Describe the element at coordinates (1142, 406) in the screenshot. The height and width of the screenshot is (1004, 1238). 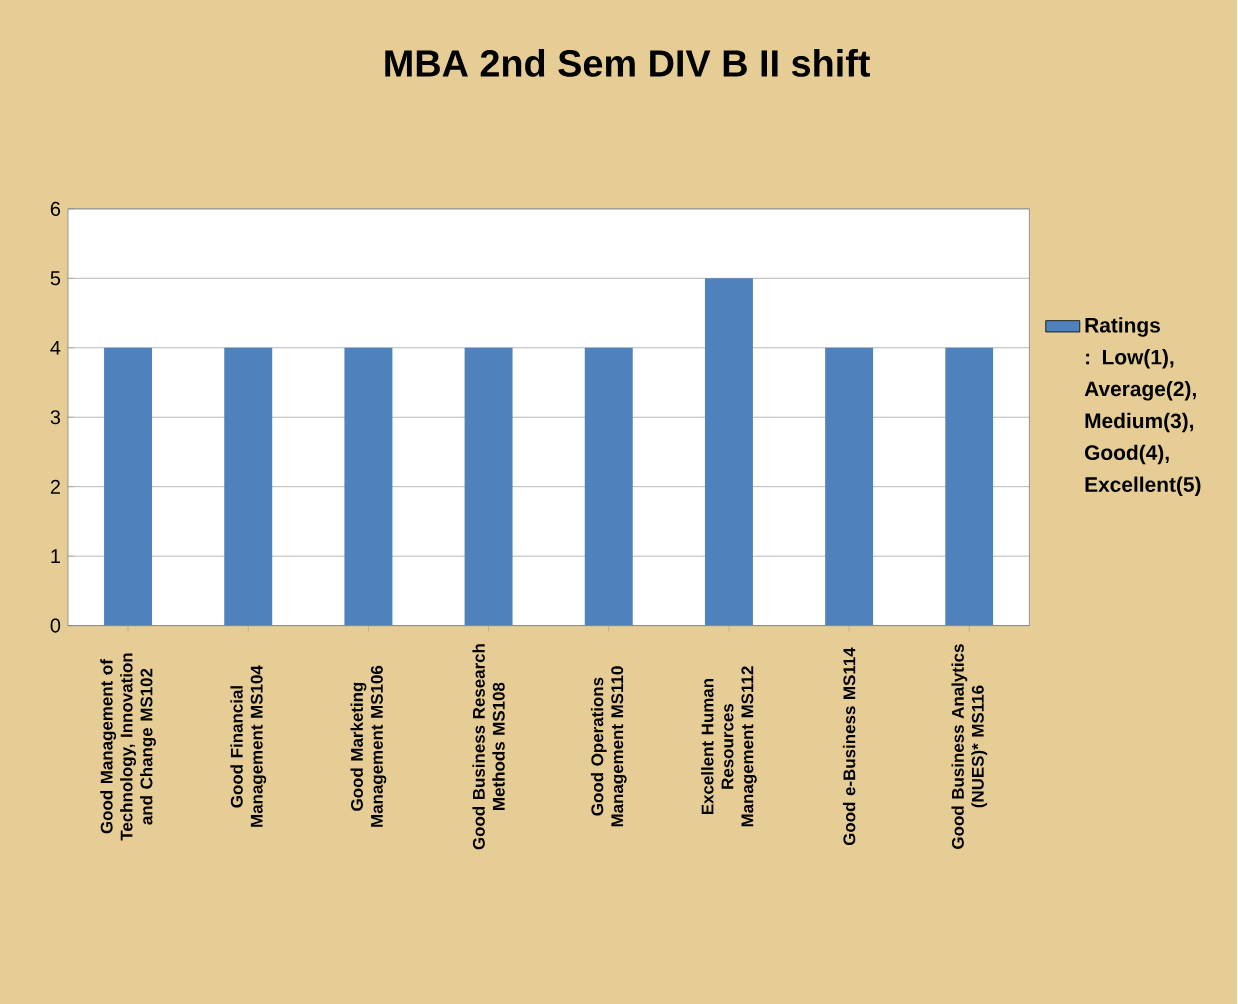
I see `legend-label: Ratings : Low(1), Average(2), Medium(3), Good(4), Excellent(5)` at that location.